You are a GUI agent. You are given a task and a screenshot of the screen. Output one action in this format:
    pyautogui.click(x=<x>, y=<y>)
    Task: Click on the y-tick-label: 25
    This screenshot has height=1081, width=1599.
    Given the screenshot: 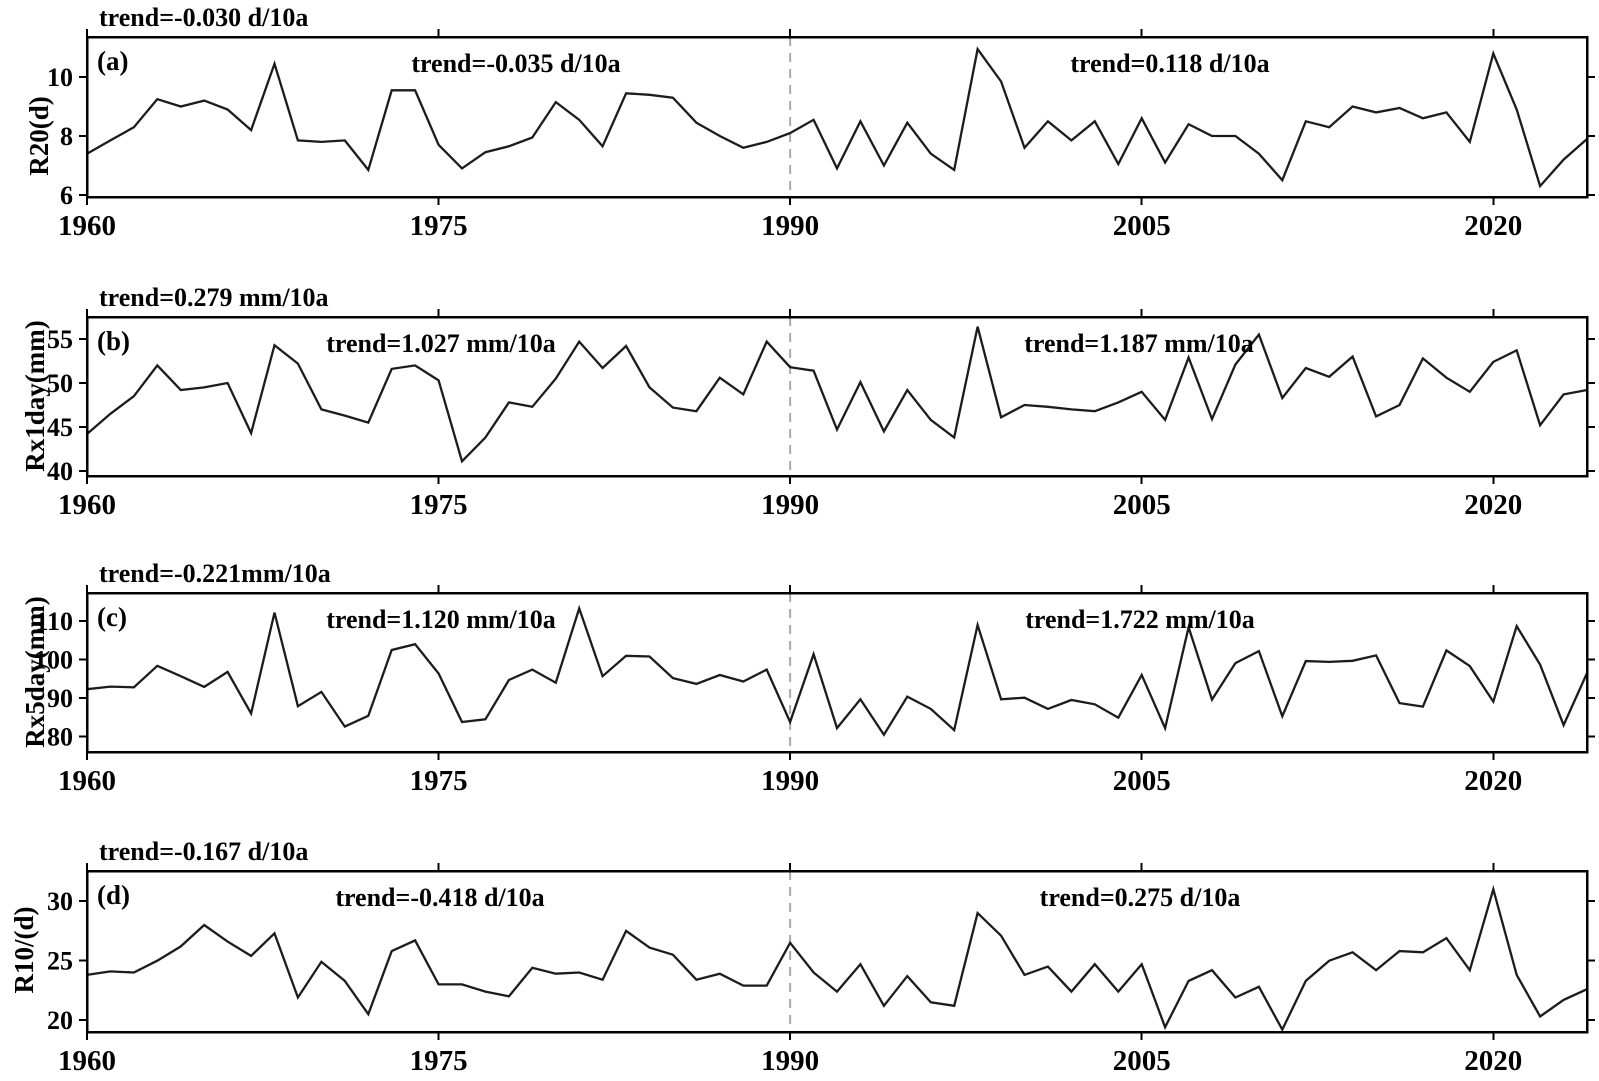 What is the action you would take?
    pyautogui.click(x=60, y=961)
    